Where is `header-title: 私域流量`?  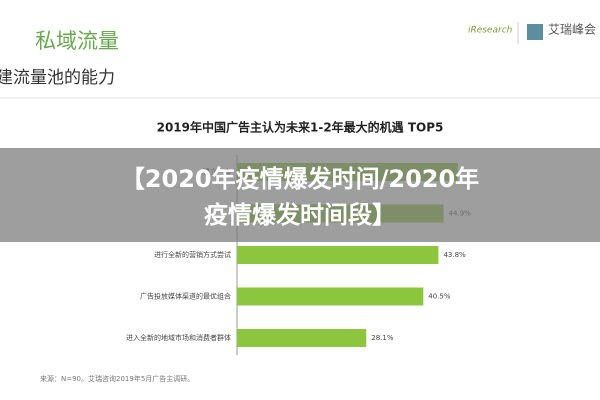 header-title: 私域流量 is located at coordinates (77, 41).